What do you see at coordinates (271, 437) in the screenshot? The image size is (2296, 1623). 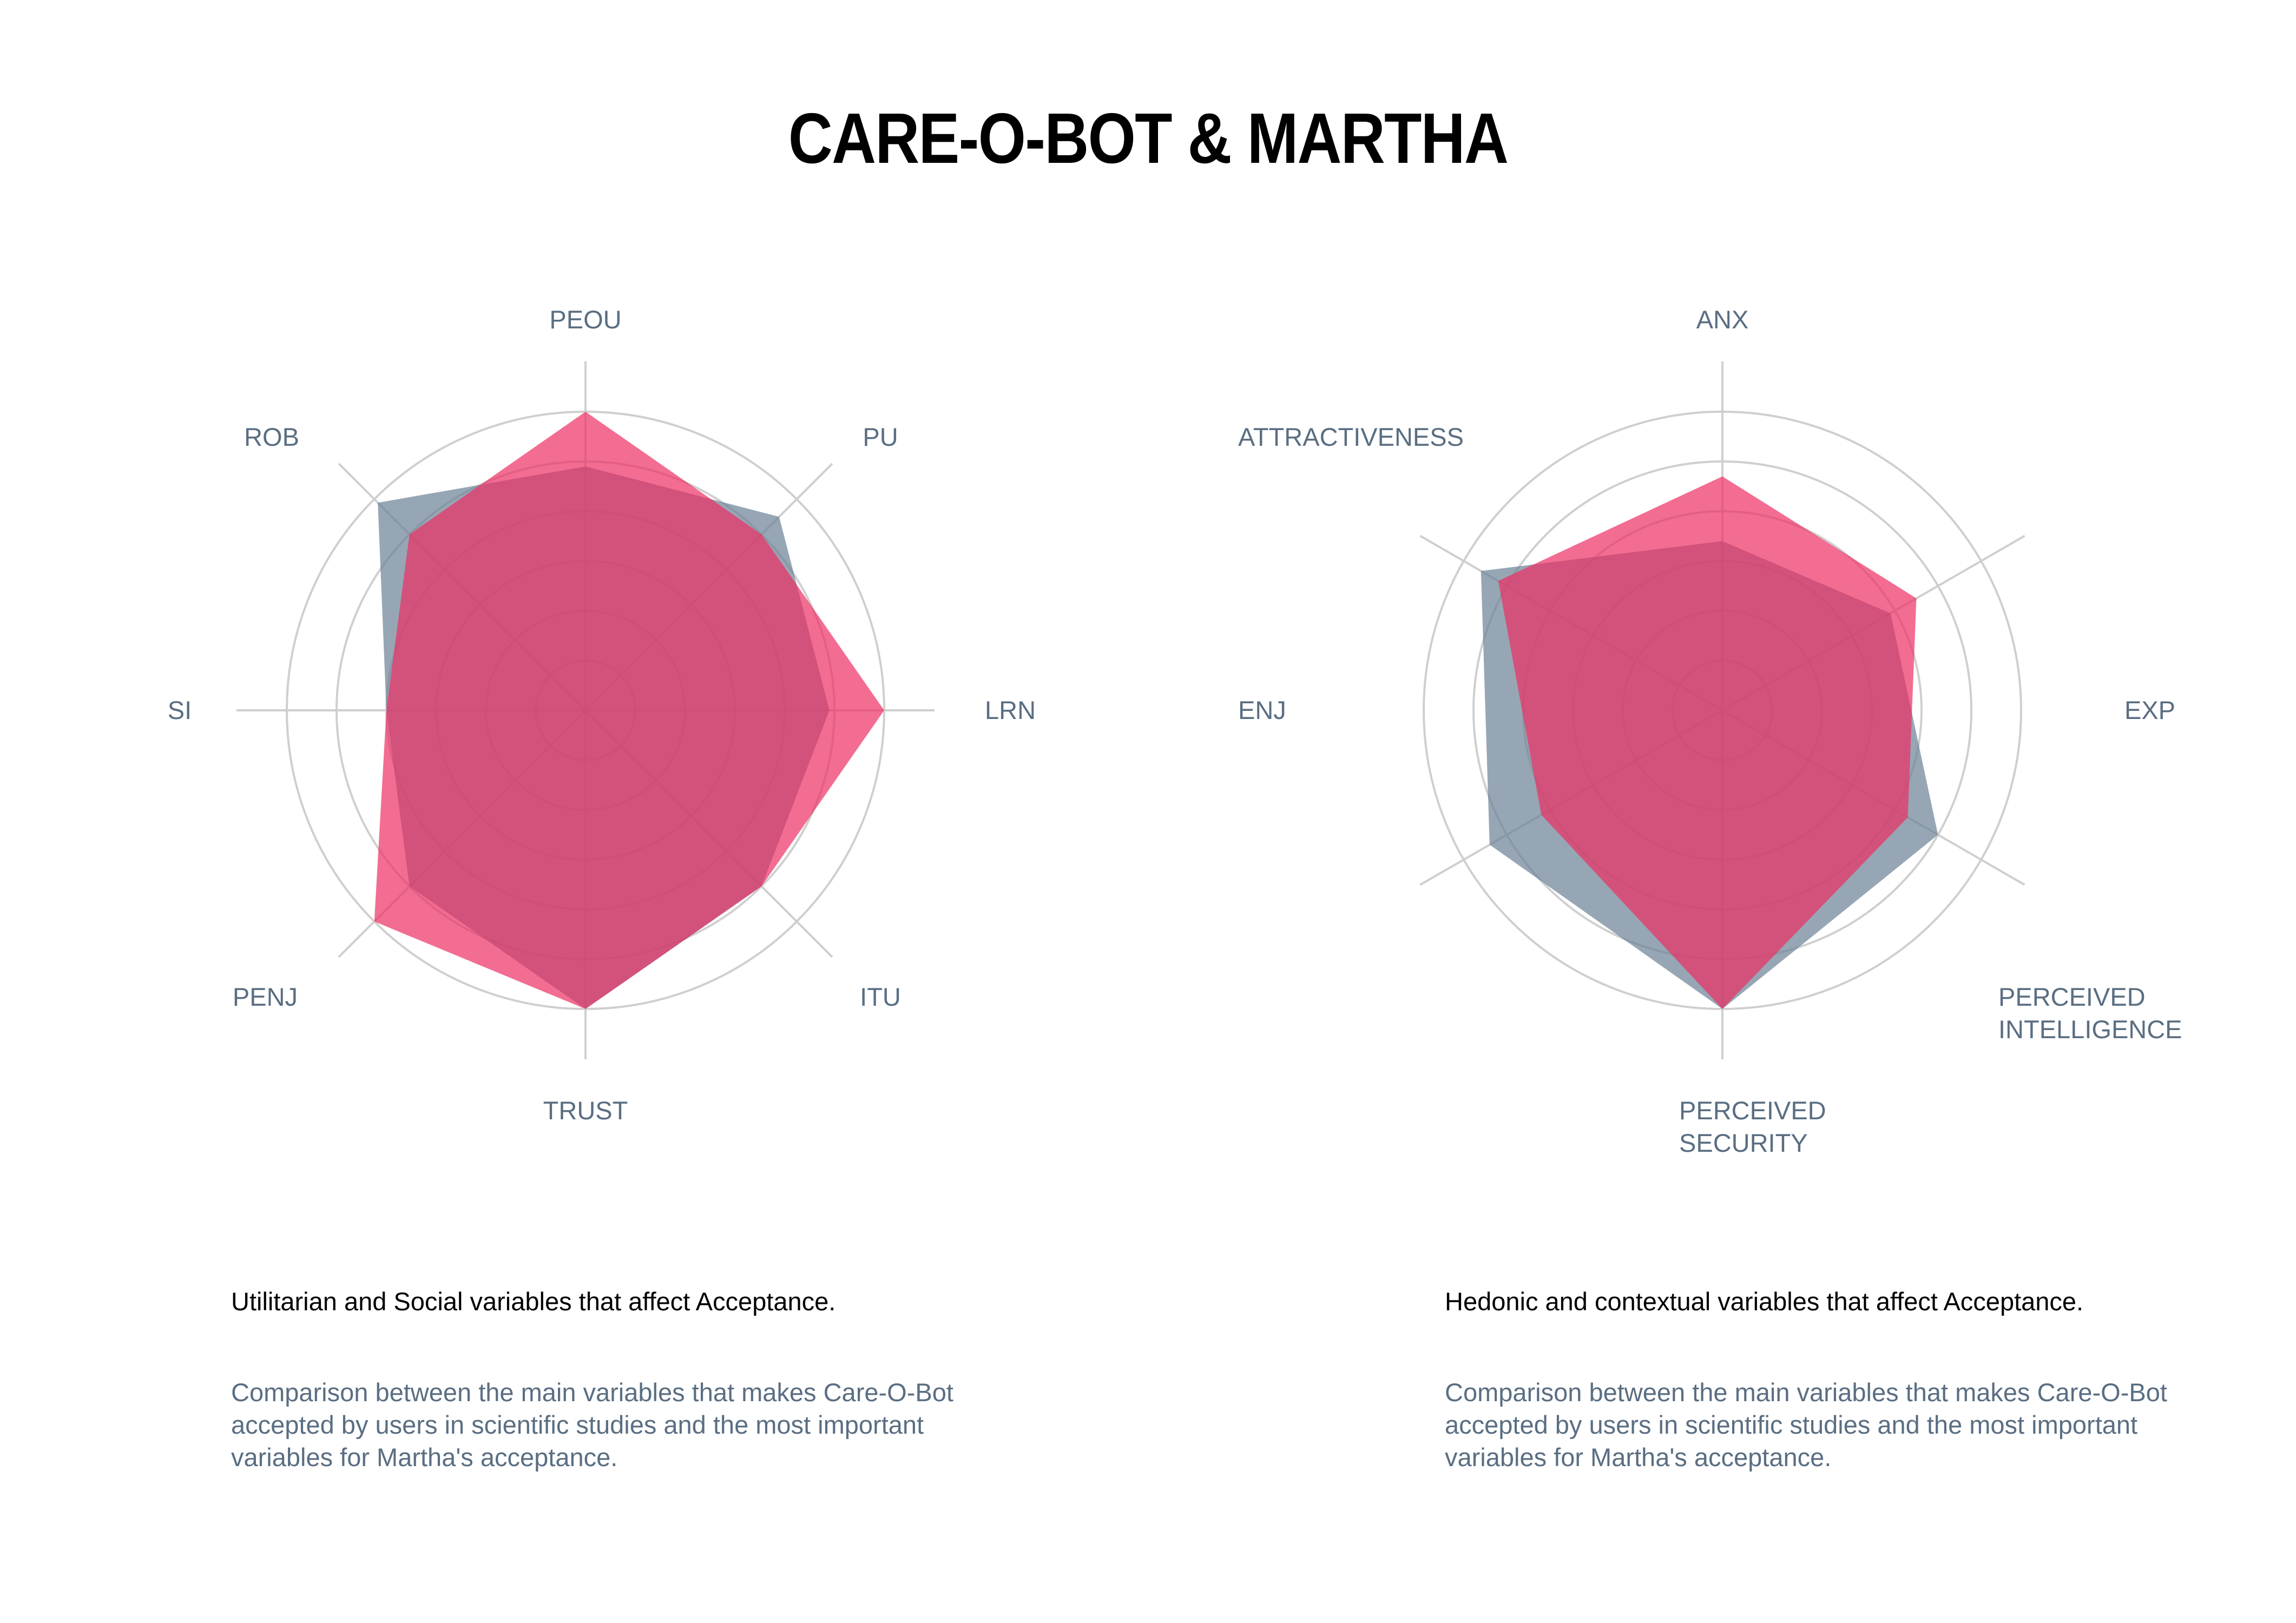 I see `axis-label-rob: ROB` at bounding box center [271, 437].